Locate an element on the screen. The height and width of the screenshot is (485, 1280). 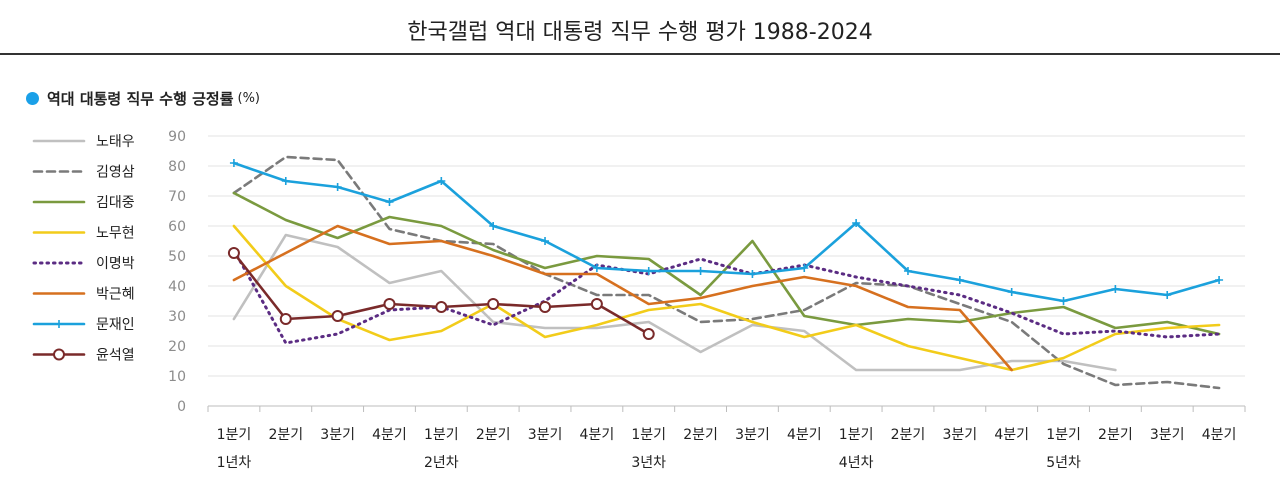
y-tick-label: 0 is located at coordinates (181, 407).